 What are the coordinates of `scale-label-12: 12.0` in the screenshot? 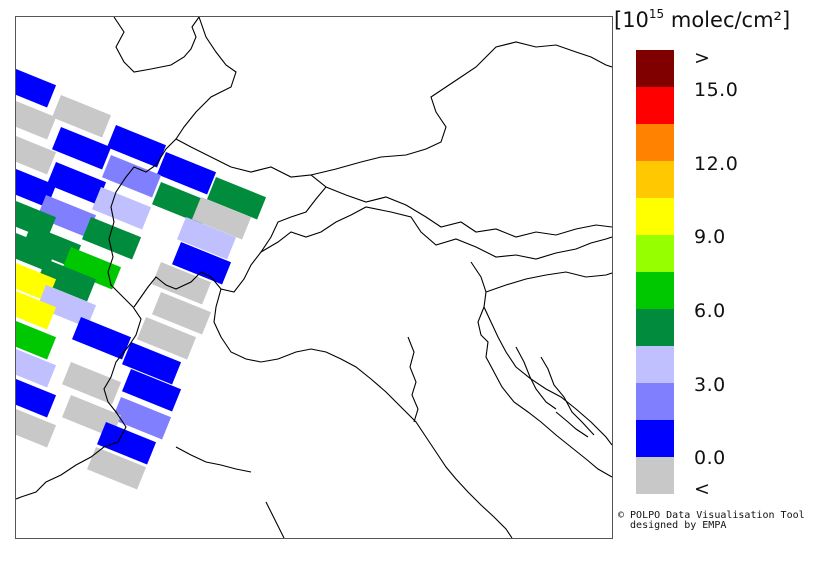 It's located at (716, 164).